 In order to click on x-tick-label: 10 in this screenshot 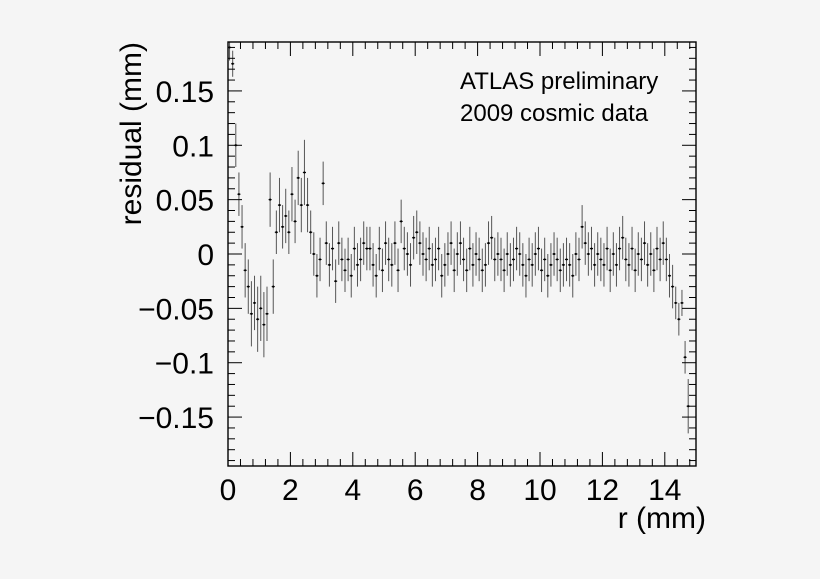, I will do `click(539, 490)`.